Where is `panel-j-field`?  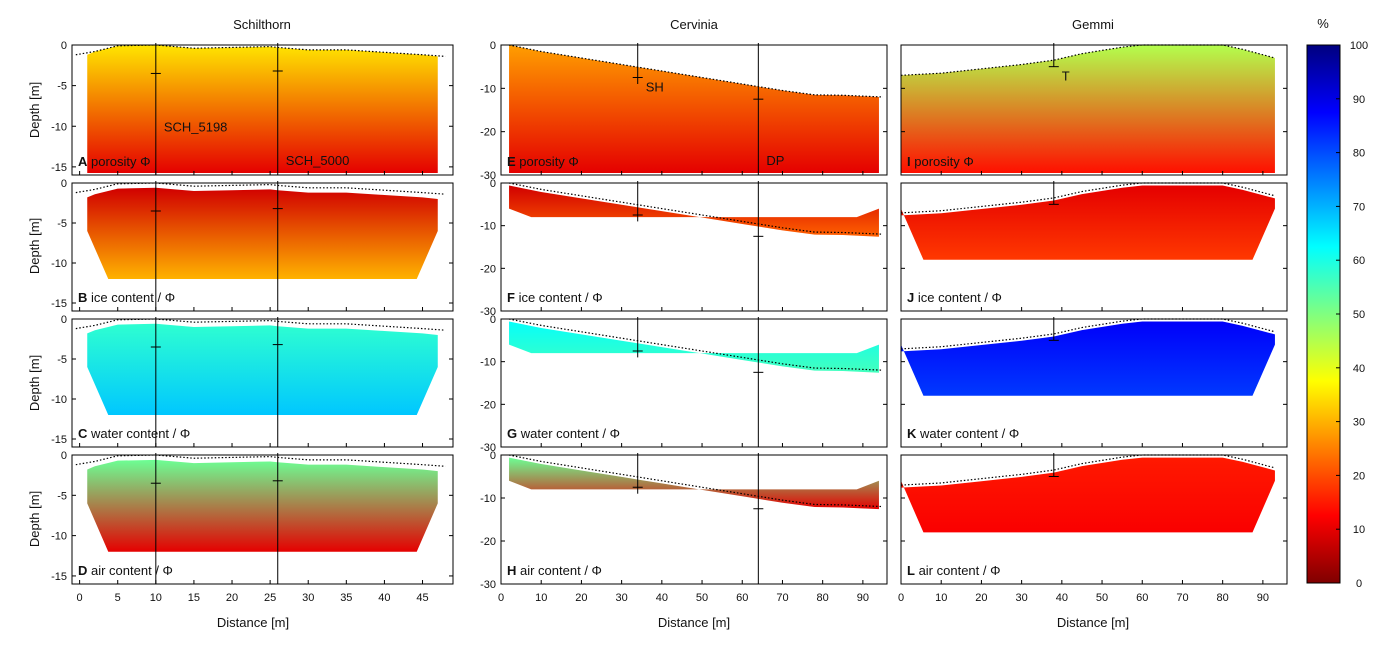 panel-j-field is located at coordinates (1088, 222).